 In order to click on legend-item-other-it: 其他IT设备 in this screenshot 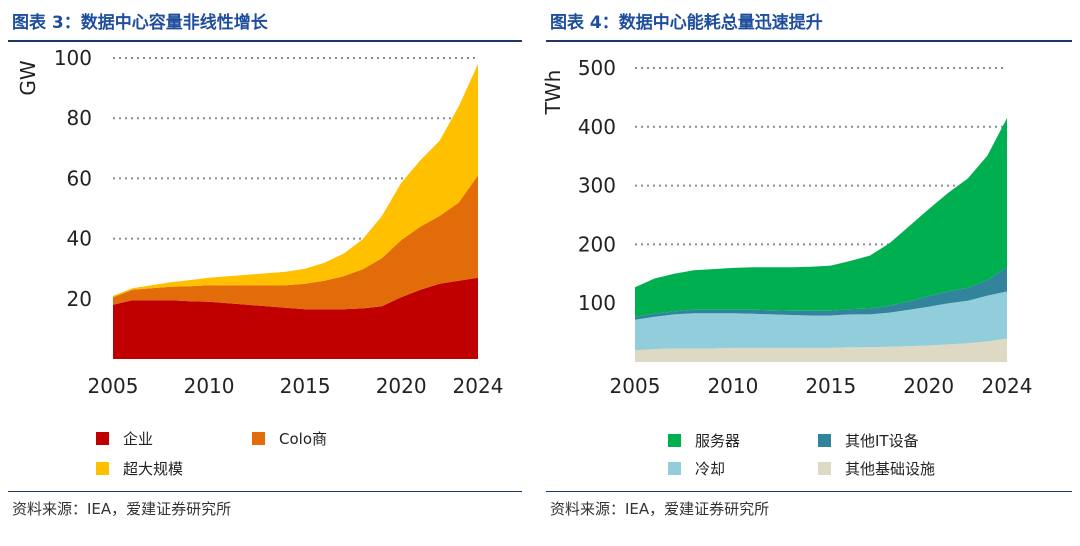, I will do `click(868, 440)`.